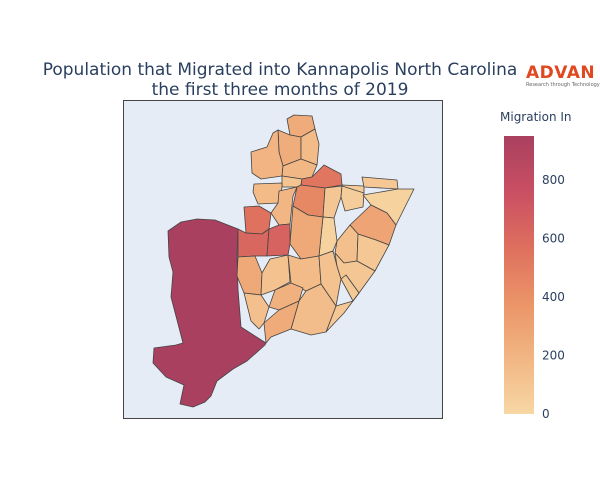 This screenshot has width=600, height=500. Describe the element at coordinates (553, 238) in the screenshot. I see `colorbar-tick-label: 600` at that location.